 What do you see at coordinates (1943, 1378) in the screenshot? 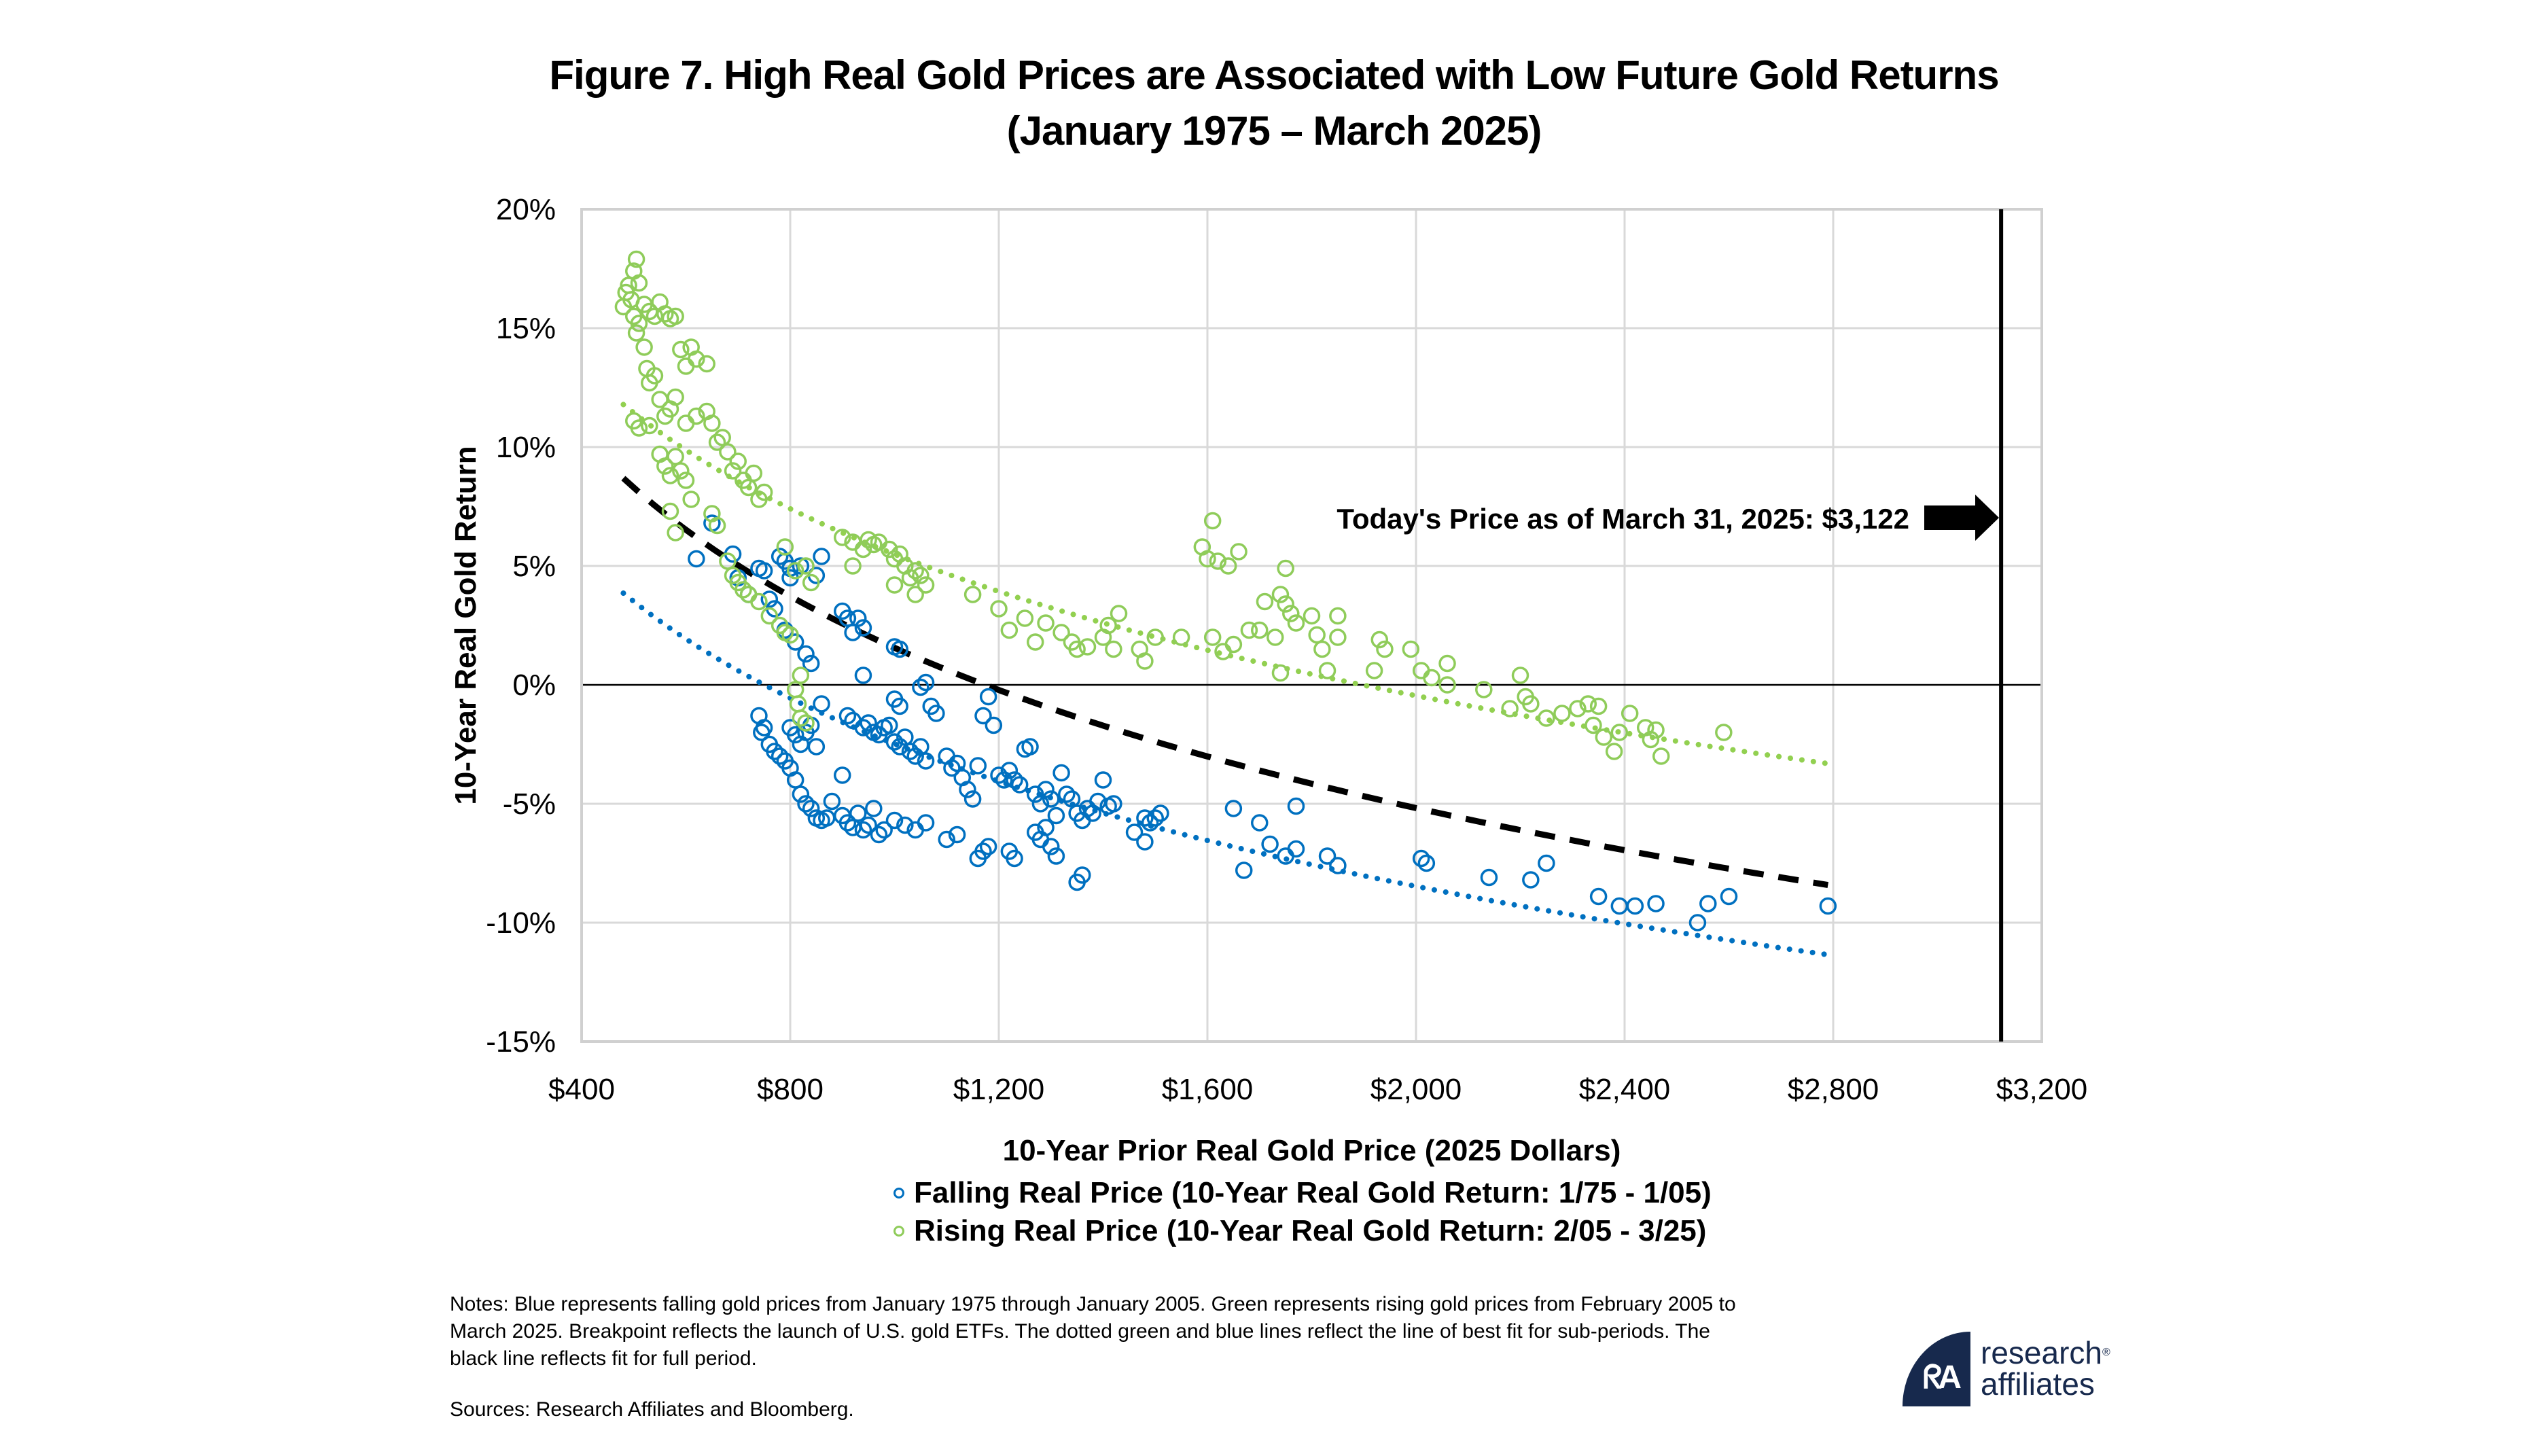
I see `logo-glyph: ᖇA` at bounding box center [1943, 1378].